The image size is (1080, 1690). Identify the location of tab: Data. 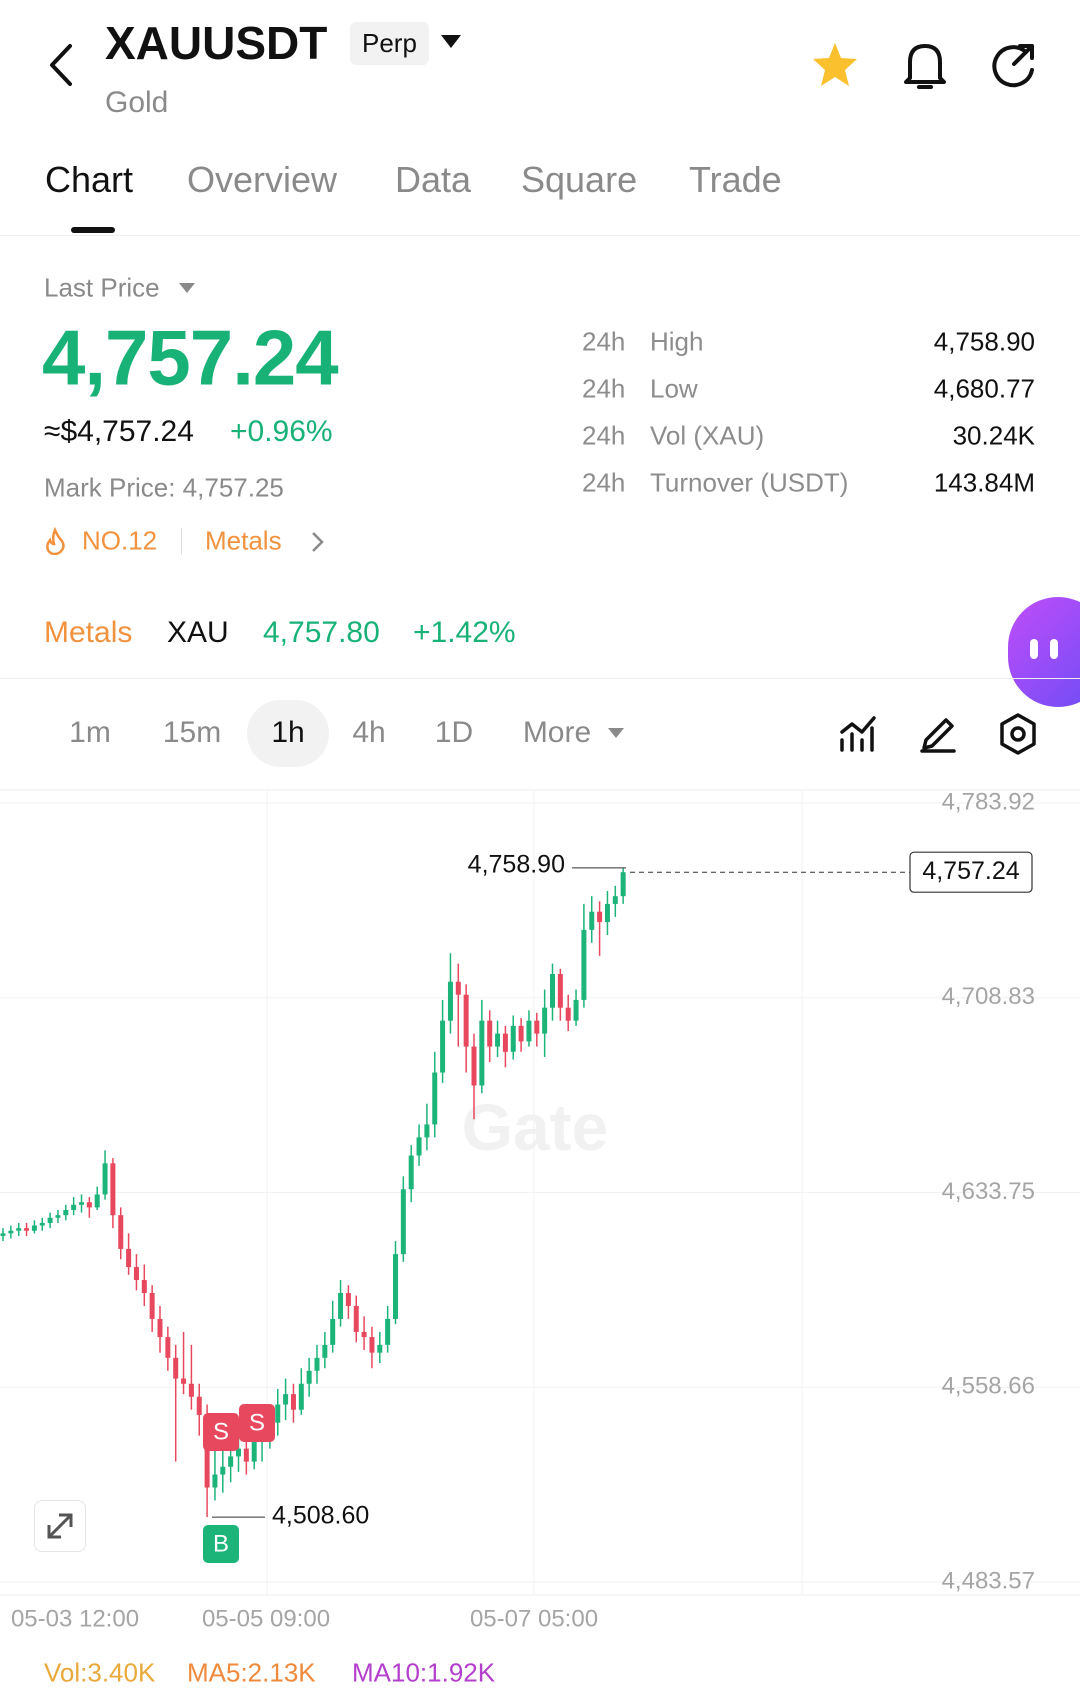
(433, 179).